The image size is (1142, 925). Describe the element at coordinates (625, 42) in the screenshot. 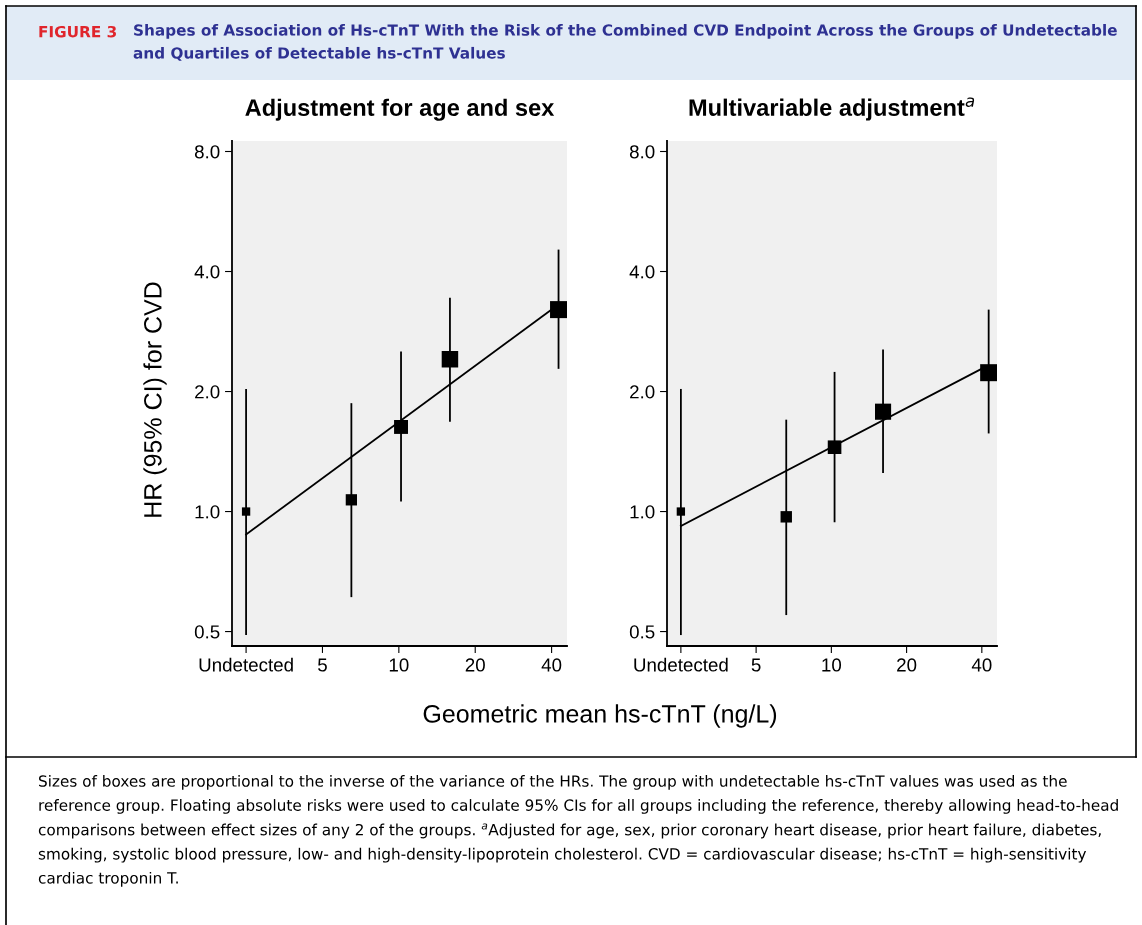

I see `text: Shapes of Association of Hs-cTnT With the Risk of the Combined CVD Endpoint Across the Groups of Undetectable and Quartiles of Detectable hs-cTnT Values` at that location.